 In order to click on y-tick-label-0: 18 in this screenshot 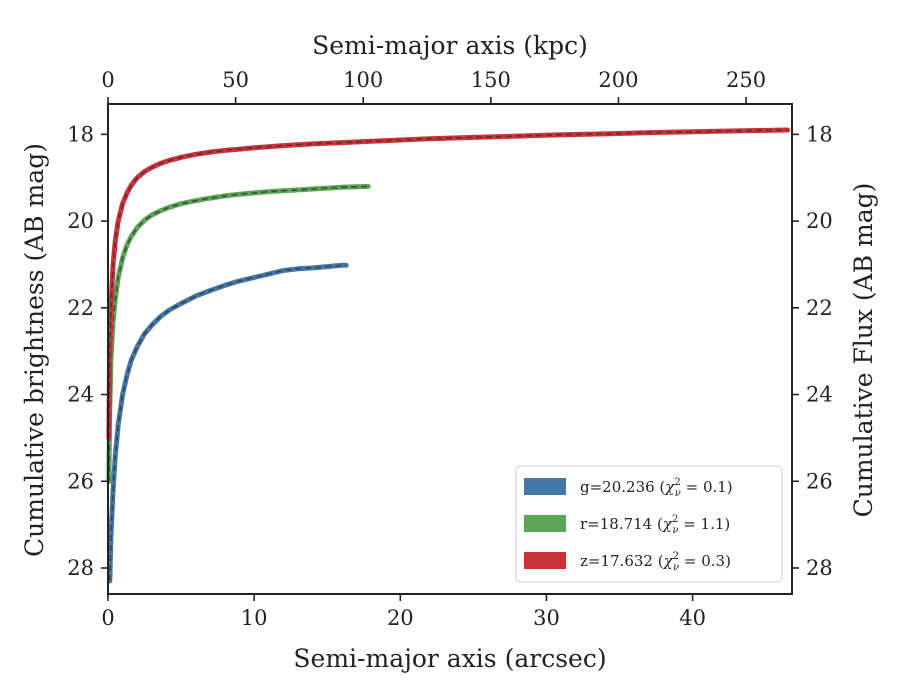, I will do `click(80, 134)`.